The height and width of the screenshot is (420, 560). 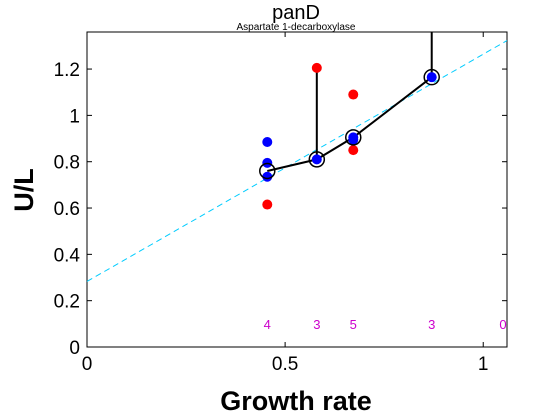 What do you see at coordinates (285, 364) in the screenshot?
I see `x-tick-label-1: 0.5` at bounding box center [285, 364].